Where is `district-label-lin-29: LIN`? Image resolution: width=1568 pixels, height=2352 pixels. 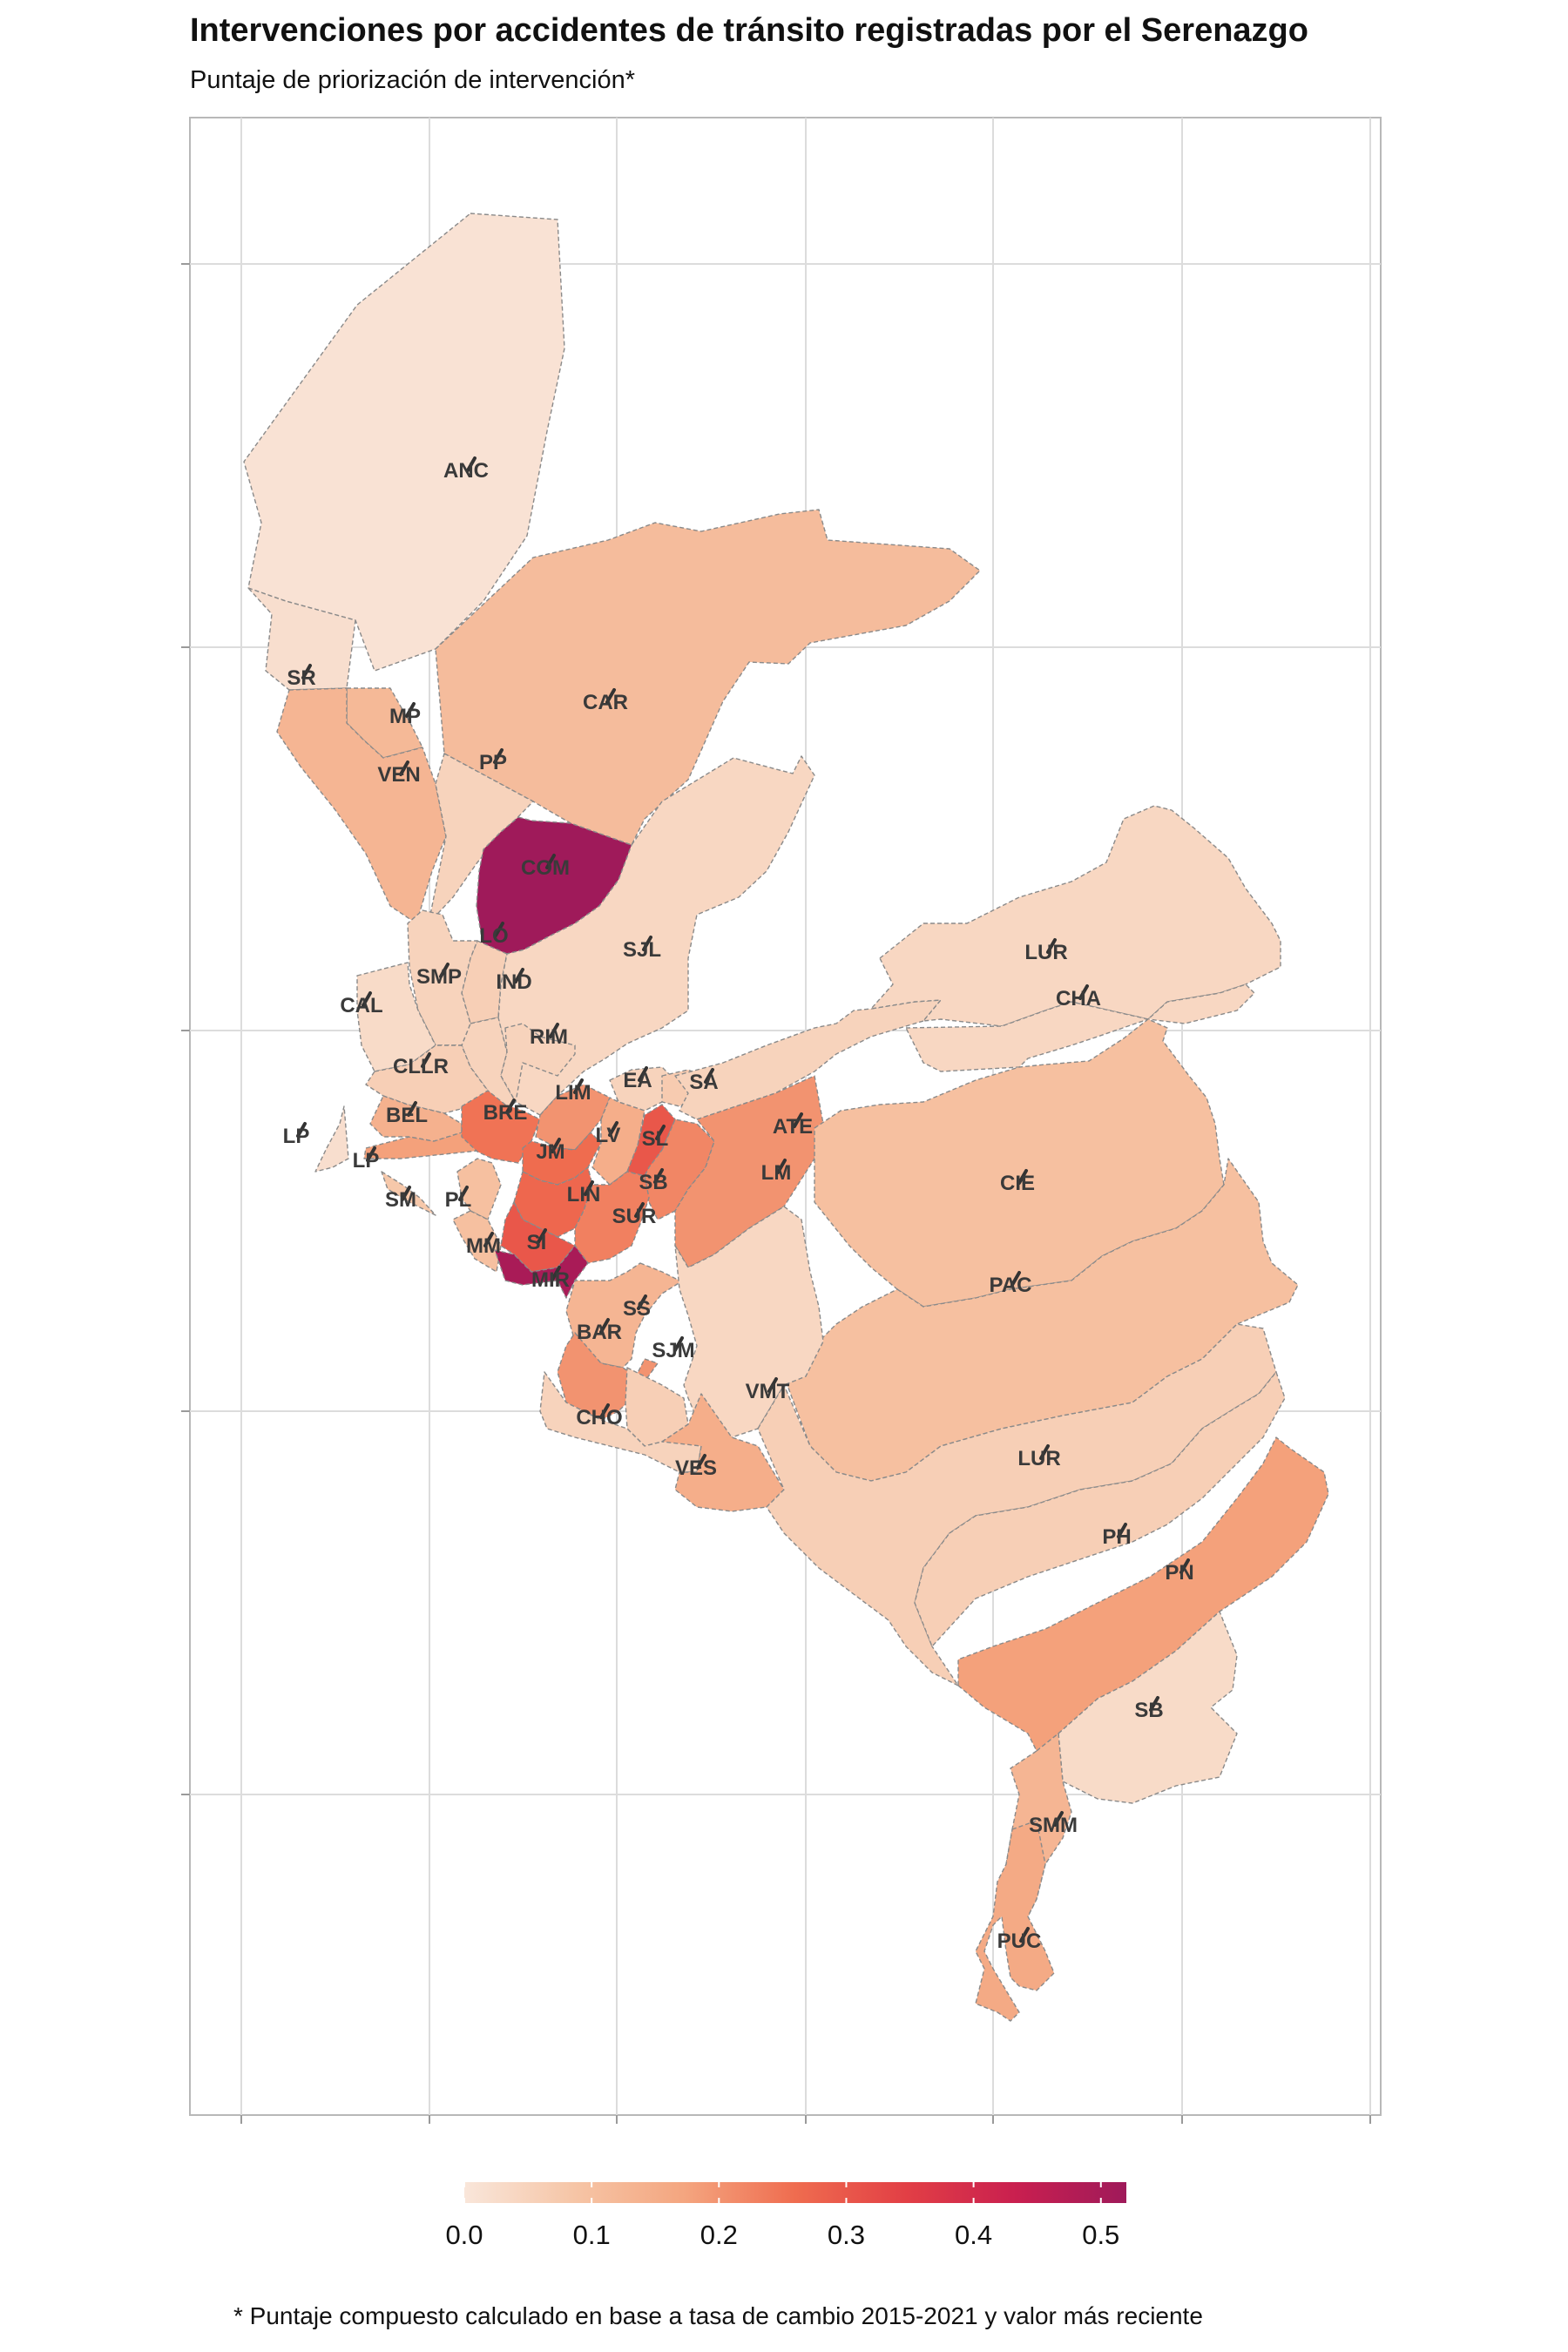 district-label-lin-29: LIN is located at coordinates (584, 1194).